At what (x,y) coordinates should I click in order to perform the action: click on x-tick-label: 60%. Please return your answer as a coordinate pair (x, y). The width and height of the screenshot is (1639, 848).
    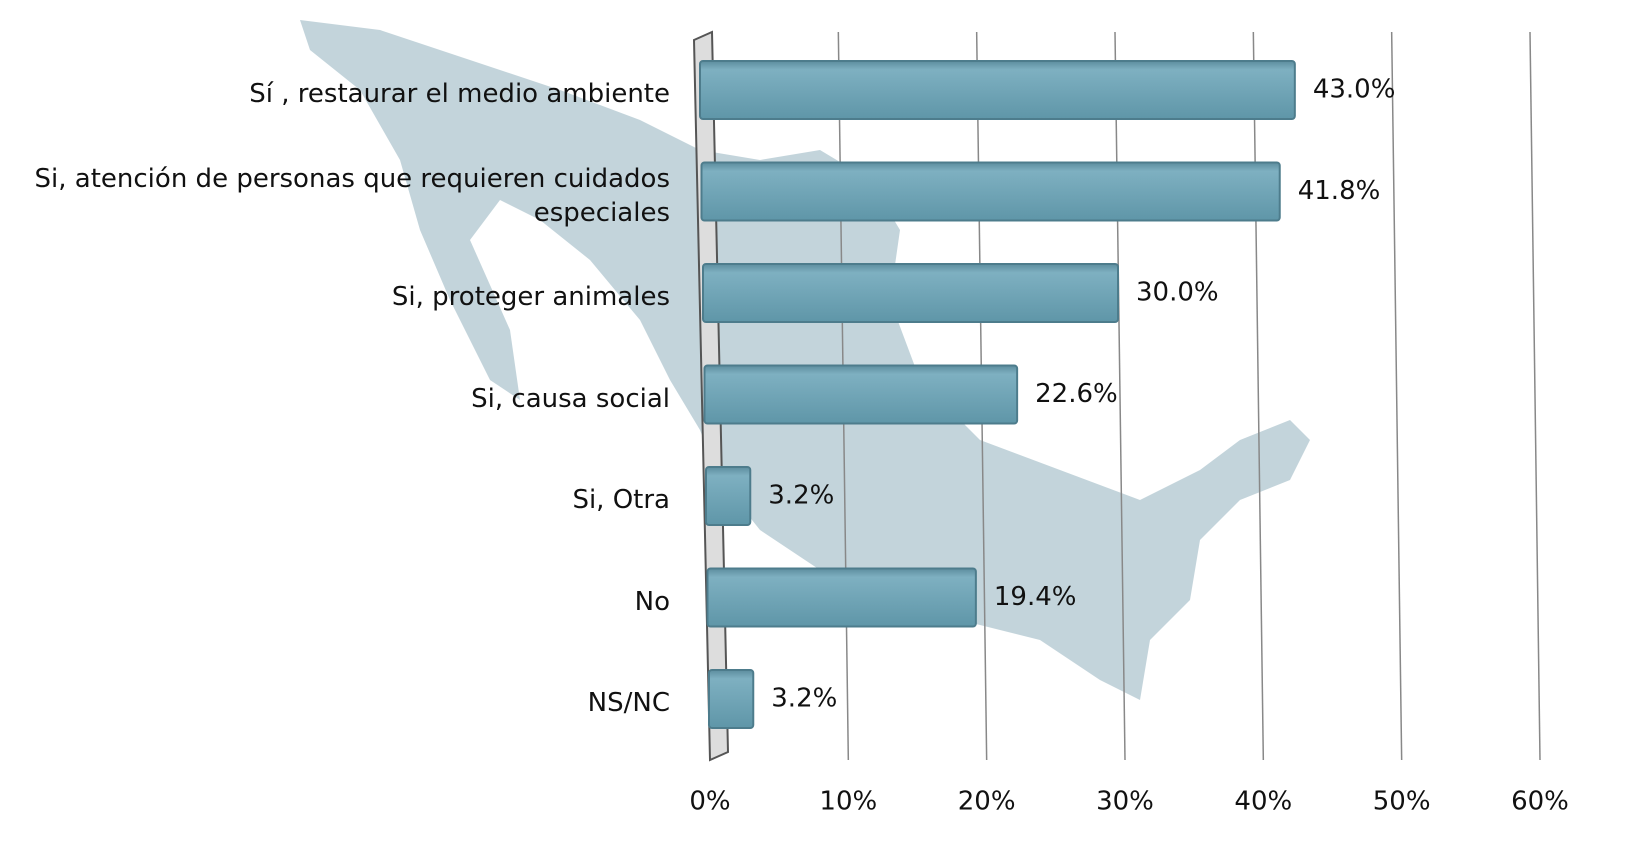
    Looking at the image, I should click on (1540, 802).